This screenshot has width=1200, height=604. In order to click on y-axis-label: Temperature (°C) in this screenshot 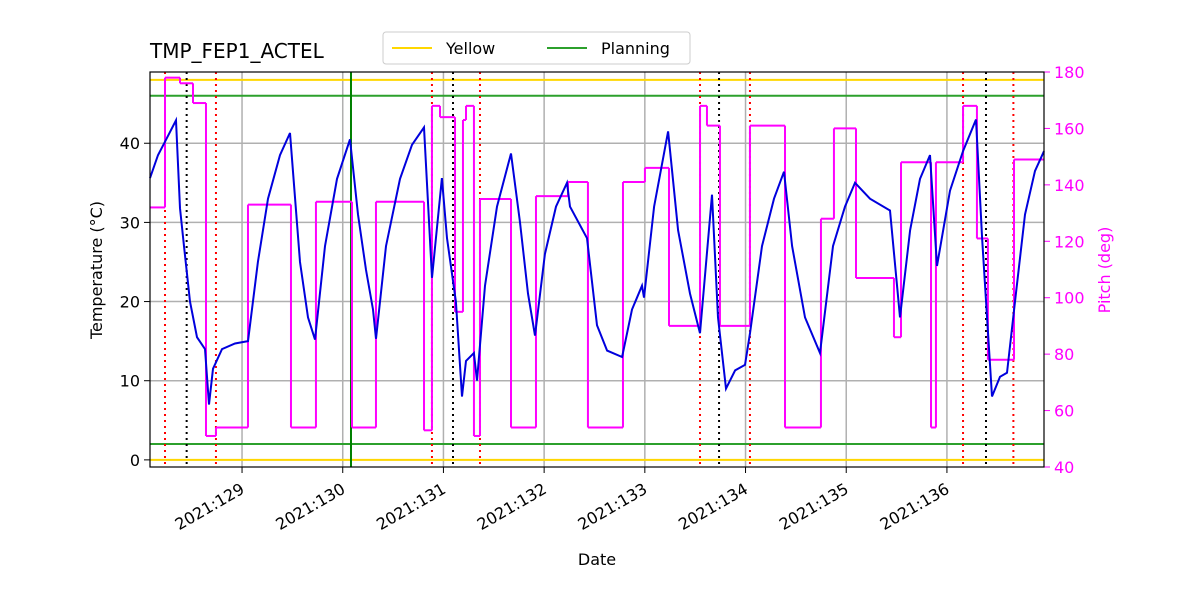, I will do `click(96, 270)`.